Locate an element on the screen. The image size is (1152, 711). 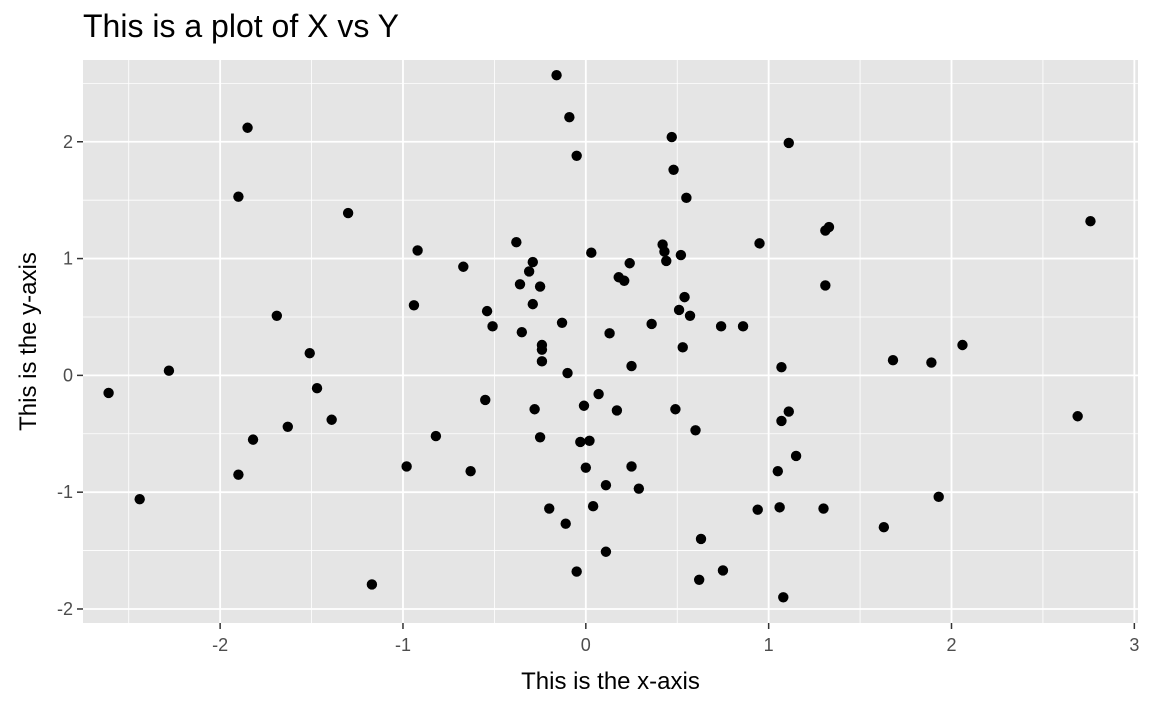
y-tick-label: -2 is located at coordinates (65, 609).